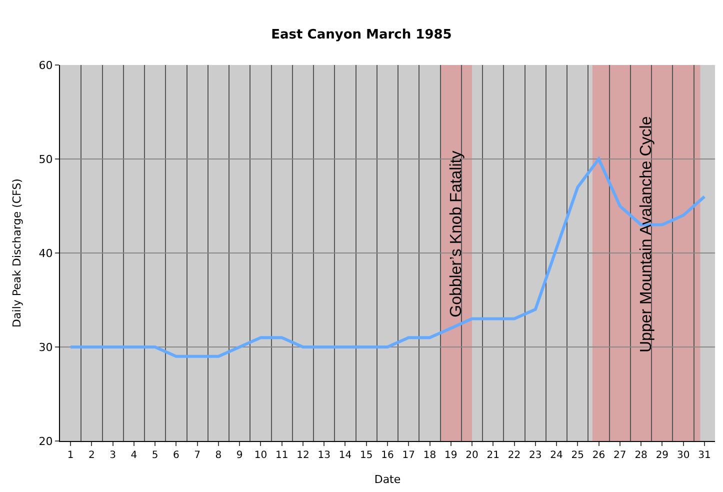 The height and width of the screenshot is (492, 723). Describe the element at coordinates (599, 455) in the screenshot. I see `x-tick-label: 26` at that location.